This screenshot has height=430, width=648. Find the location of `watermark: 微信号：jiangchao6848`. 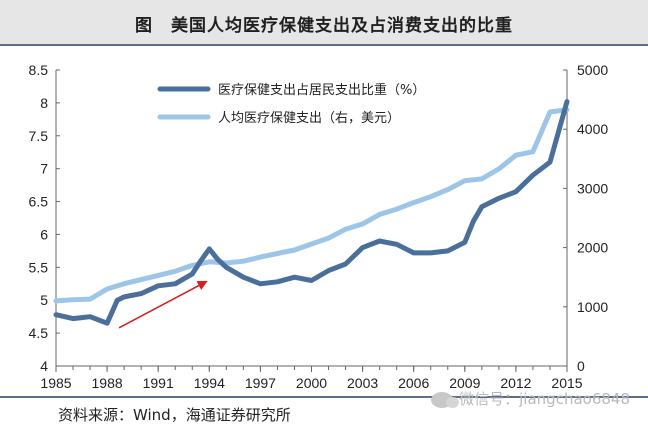

watermark: 微信号：jiangchao6848 is located at coordinates (530, 398).